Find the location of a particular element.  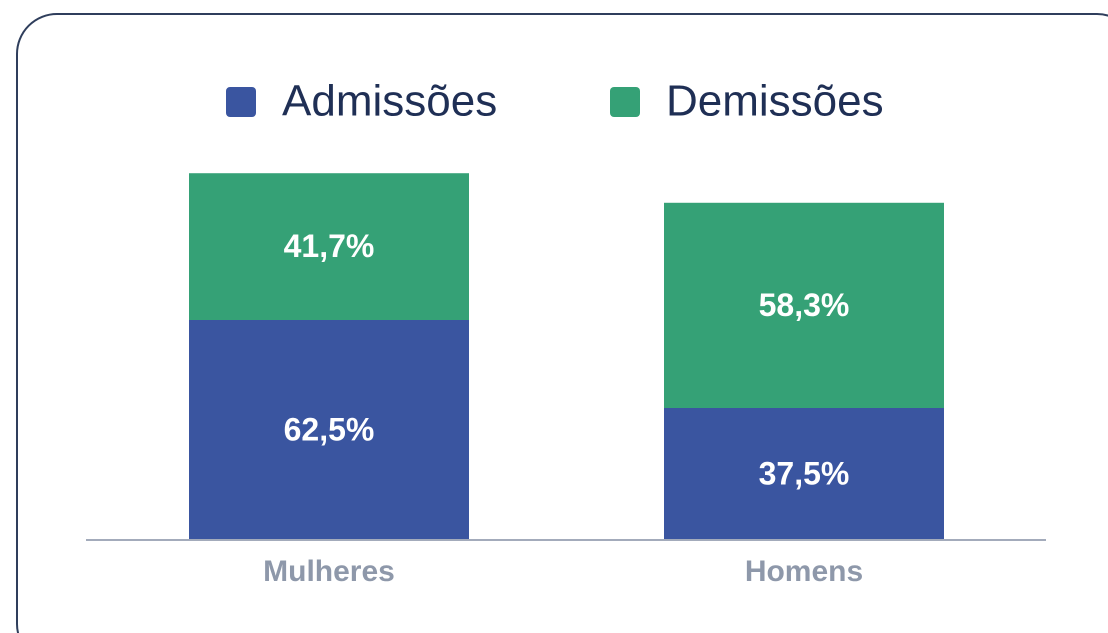

category-label: Homens is located at coordinates (804, 571).